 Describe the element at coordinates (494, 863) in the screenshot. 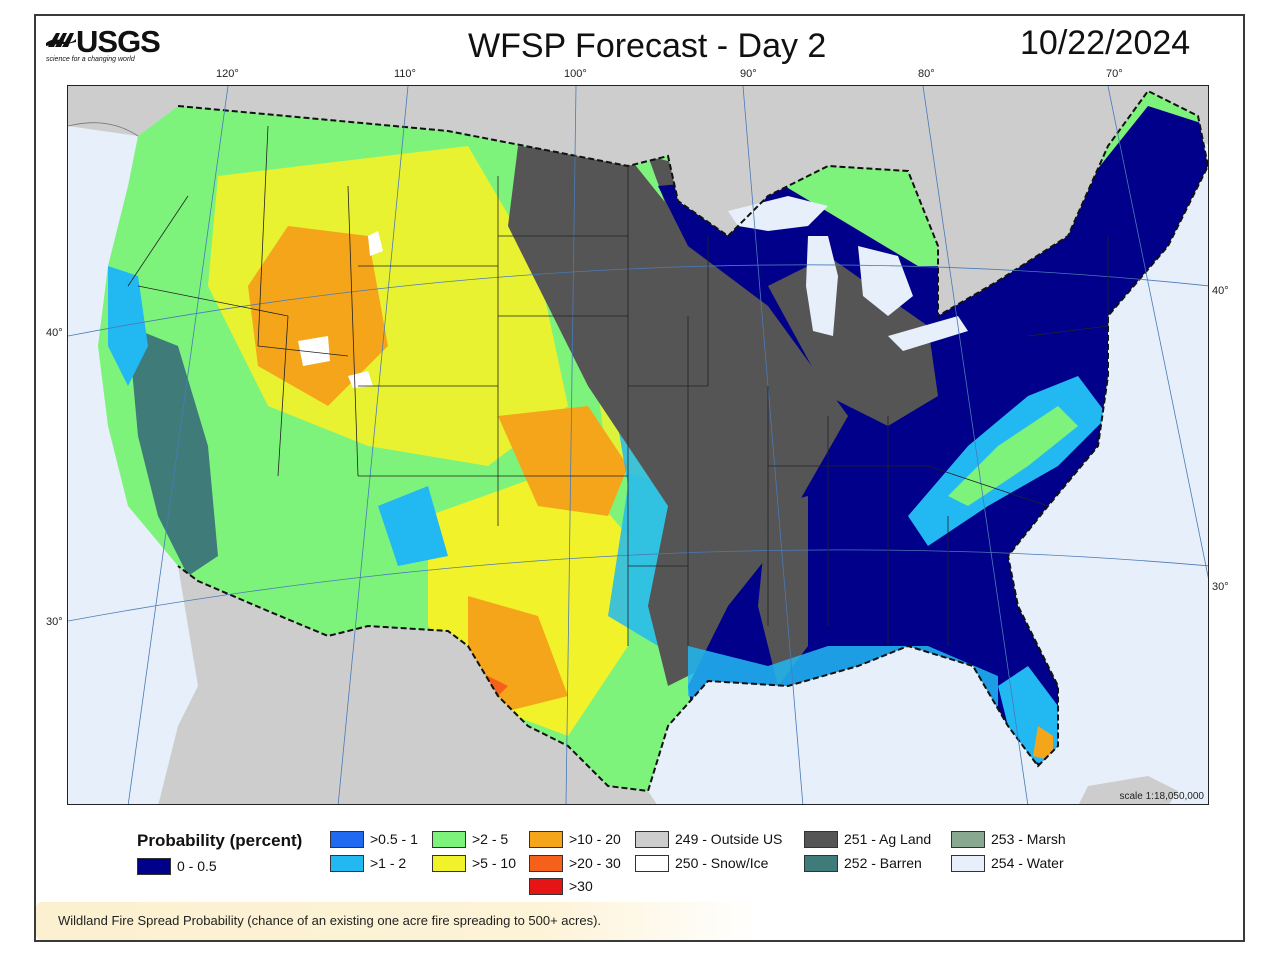

I see `legend-label: >5 - 10` at that location.